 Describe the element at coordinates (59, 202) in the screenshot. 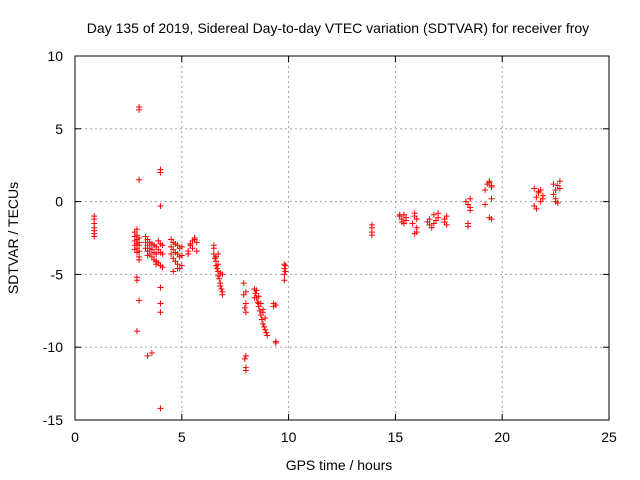

I see `y-tick-label: 0` at that location.